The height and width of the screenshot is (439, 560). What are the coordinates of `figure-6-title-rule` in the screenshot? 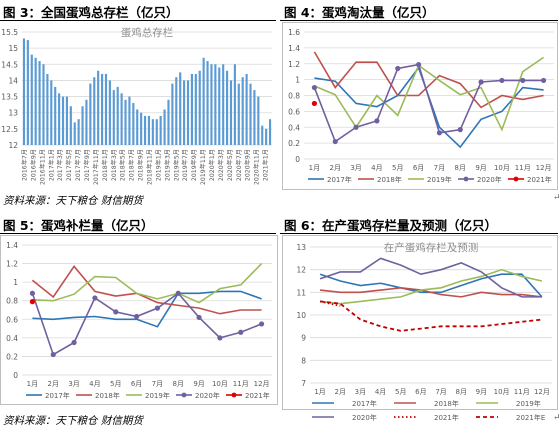 It's located at (419, 233).